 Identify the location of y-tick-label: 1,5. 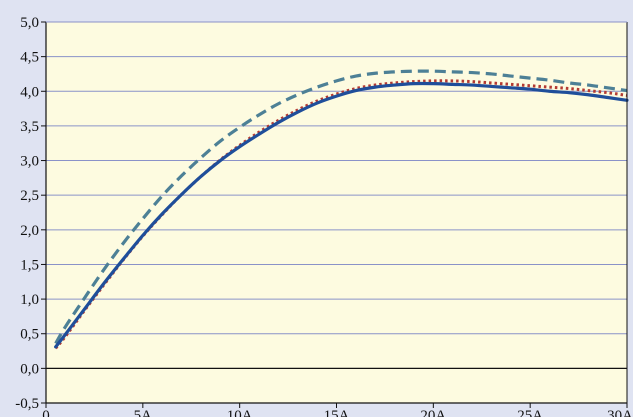
(29, 265).